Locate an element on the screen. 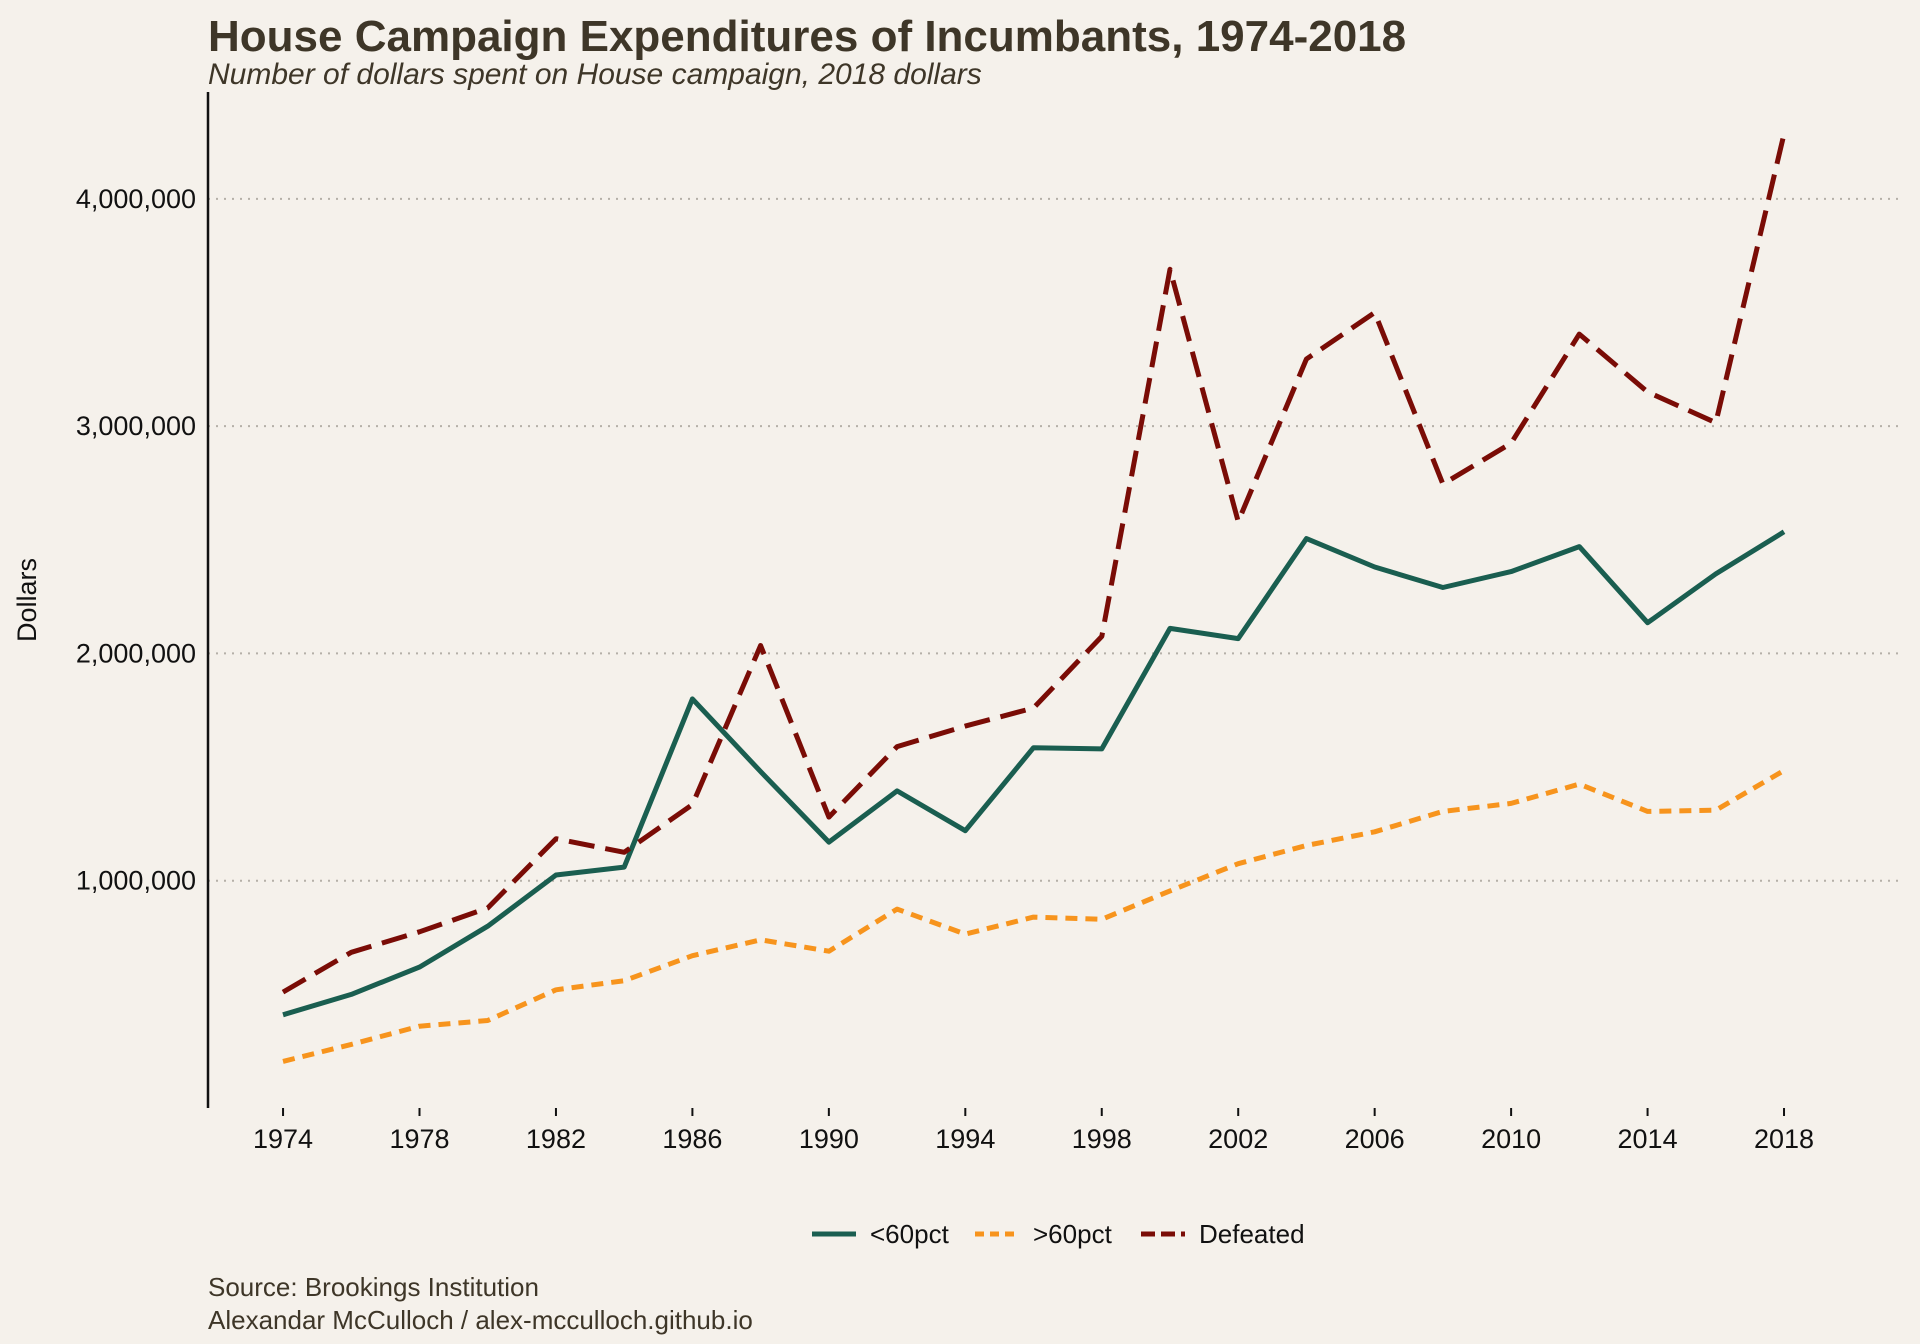 Image resolution: width=1920 pixels, height=1344 pixels. x-tick-label: 1974 is located at coordinates (283, 1139).